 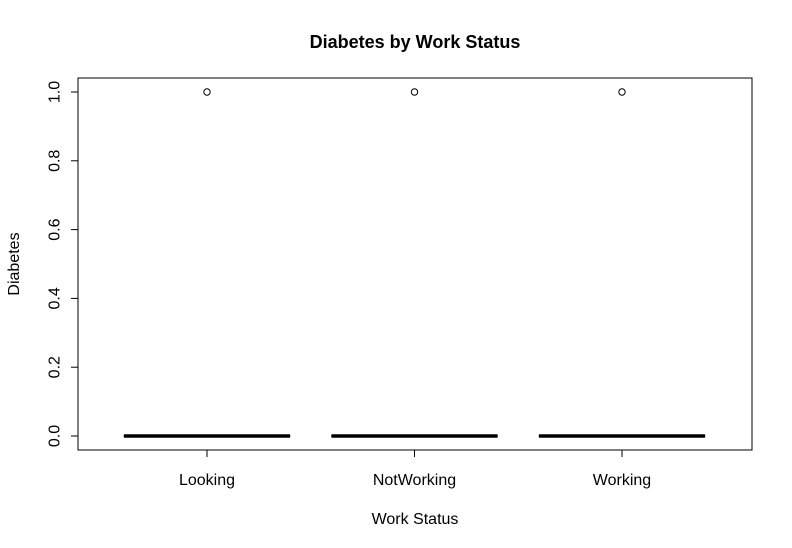 What do you see at coordinates (55, 298) in the screenshot?
I see `y-tick-label: 0.4` at bounding box center [55, 298].